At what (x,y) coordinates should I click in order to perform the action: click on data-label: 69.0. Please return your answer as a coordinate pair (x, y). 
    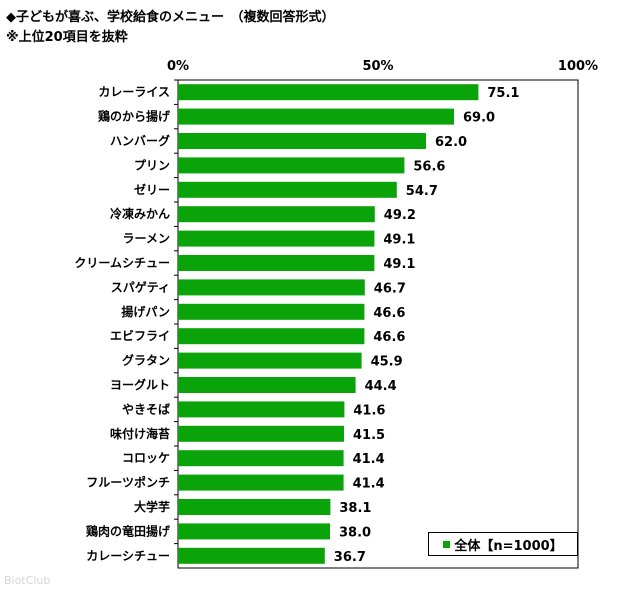
    Looking at the image, I should click on (479, 118).